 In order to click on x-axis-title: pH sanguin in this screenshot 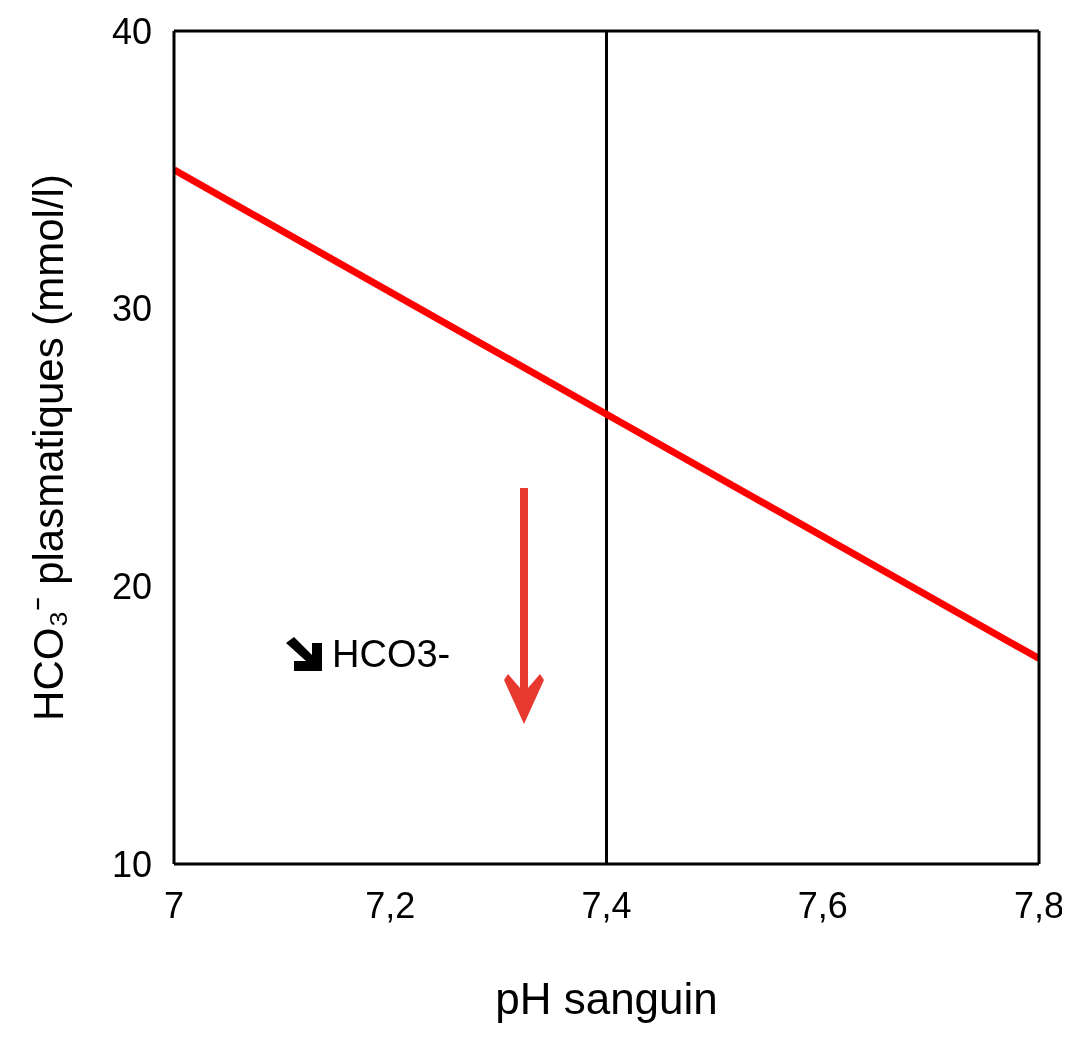, I will do `click(606, 998)`.